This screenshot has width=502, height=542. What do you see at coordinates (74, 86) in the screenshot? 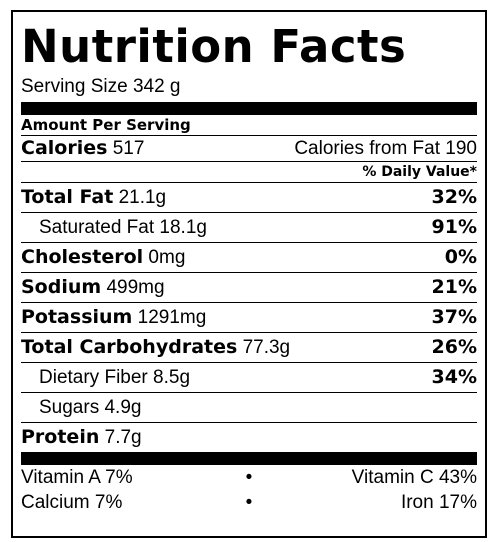
I see `serving-size-label: Serving Size` at bounding box center [74, 86].